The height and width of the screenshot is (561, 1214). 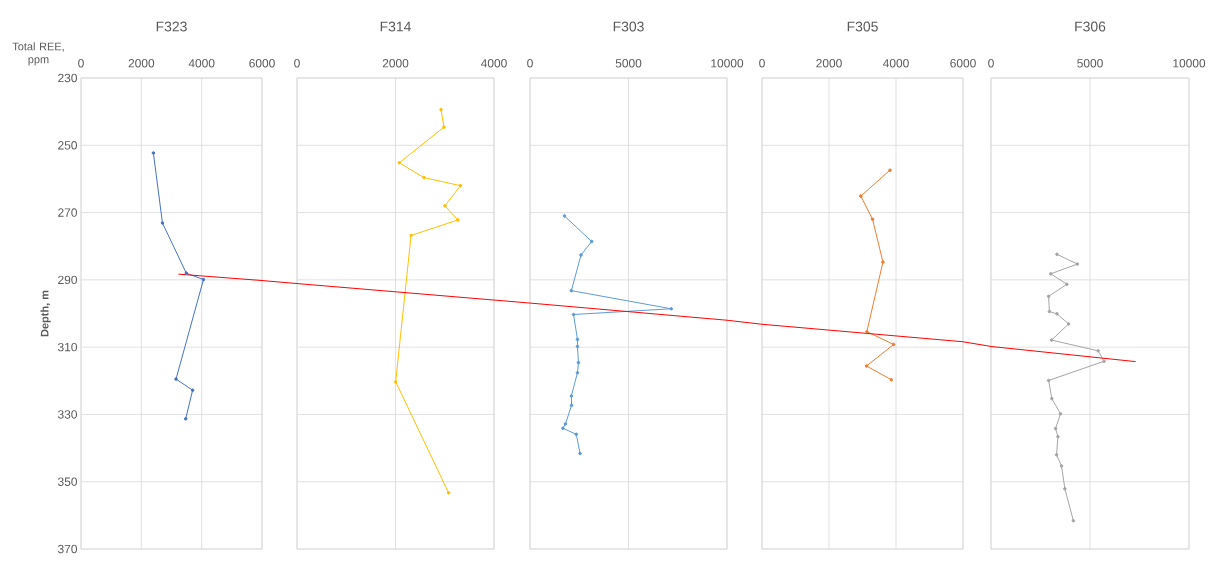 What do you see at coordinates (628, 26) in the screenshot?
I see `chart-title: F303` at bounding box center [628, 26].